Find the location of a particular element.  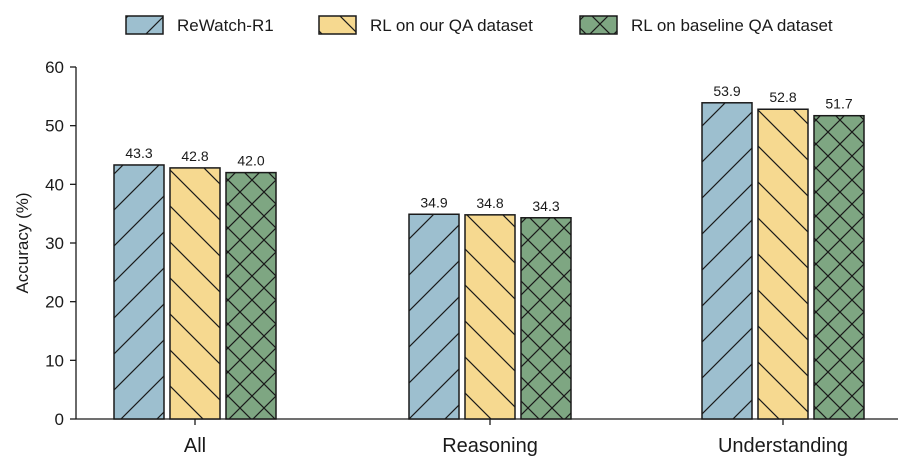

legend-item: RL on our QA dataset is located at coordinates (425, 25).